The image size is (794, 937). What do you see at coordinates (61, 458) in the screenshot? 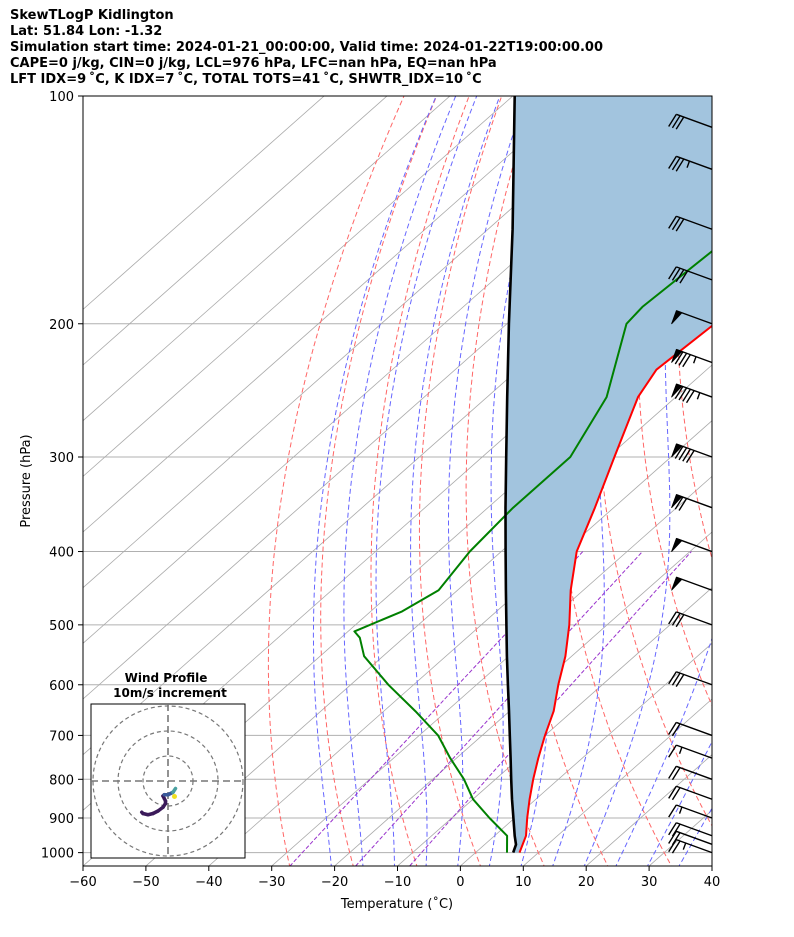
I see `y-tick-label: 300` at bounding box center [61, 458].